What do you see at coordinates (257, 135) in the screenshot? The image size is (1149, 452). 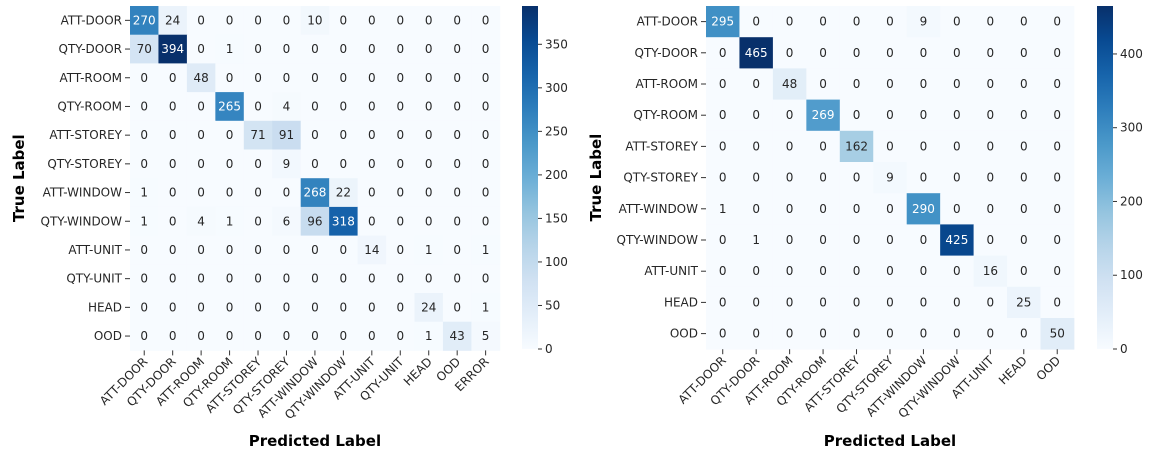 I see `cell-value-label: 71` at bounding box center [257, 135].